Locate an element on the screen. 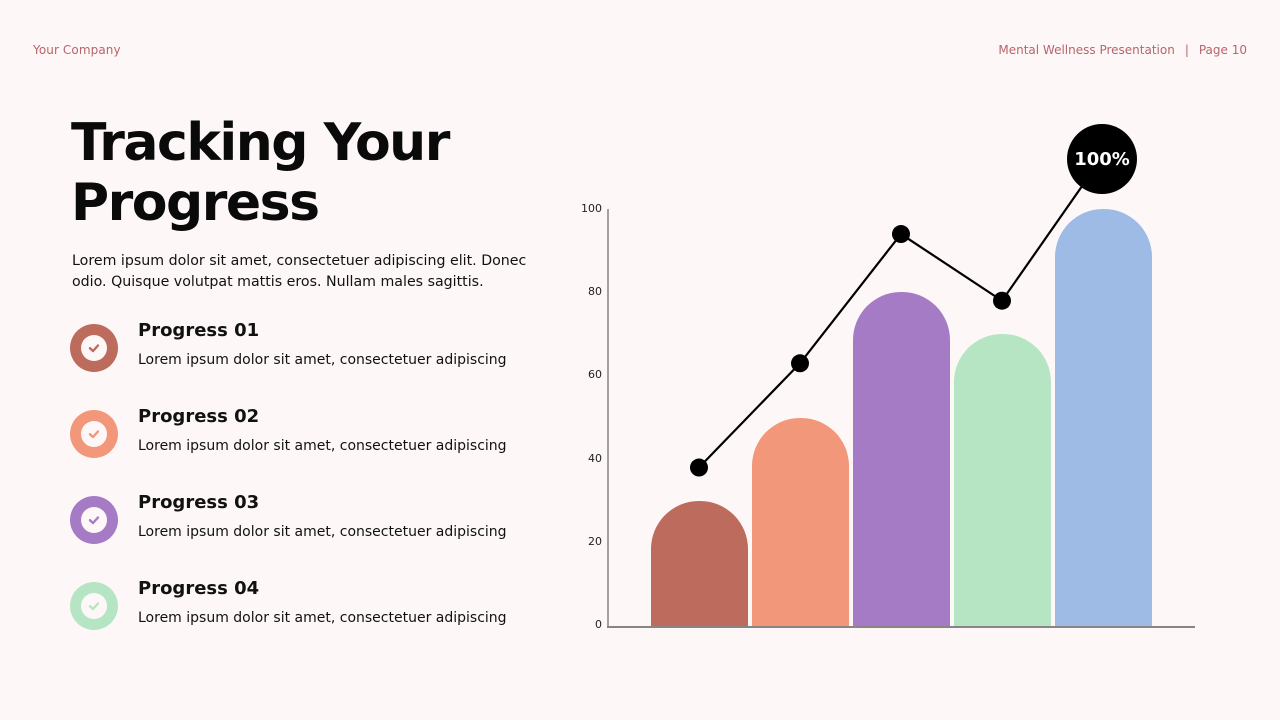  progress-title: Progress 02 is located at coordinates (199, 416).